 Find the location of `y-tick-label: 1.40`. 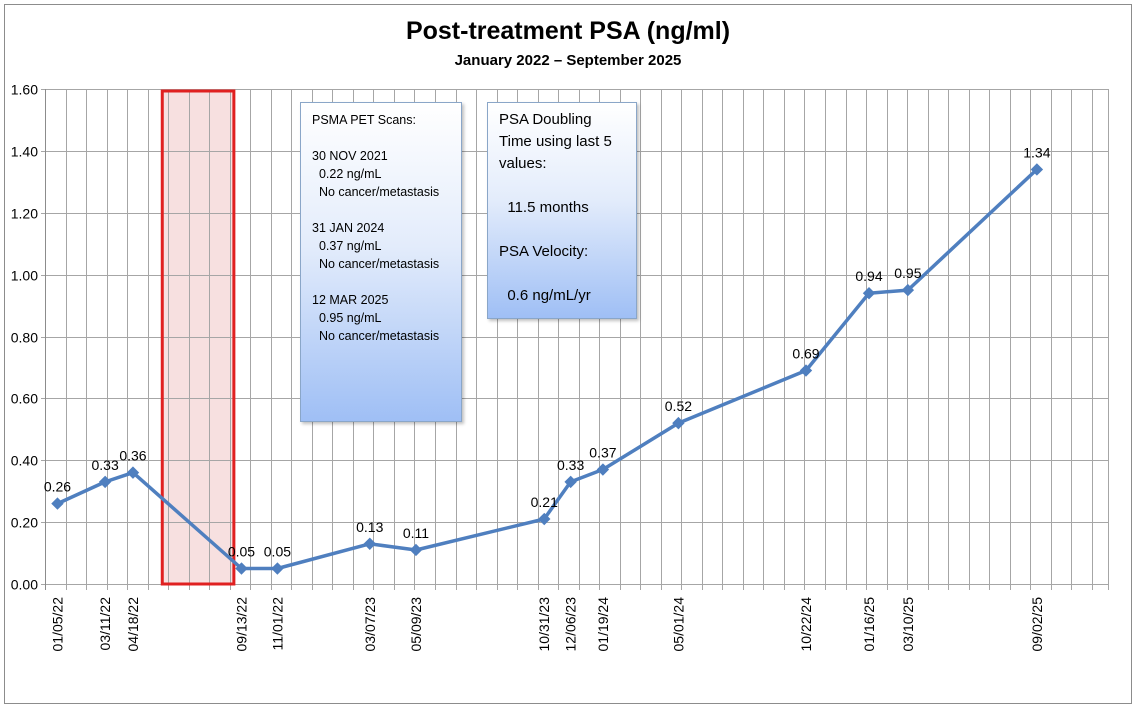

y-tick-label: 1.40 is located at coordinates (24, 152).